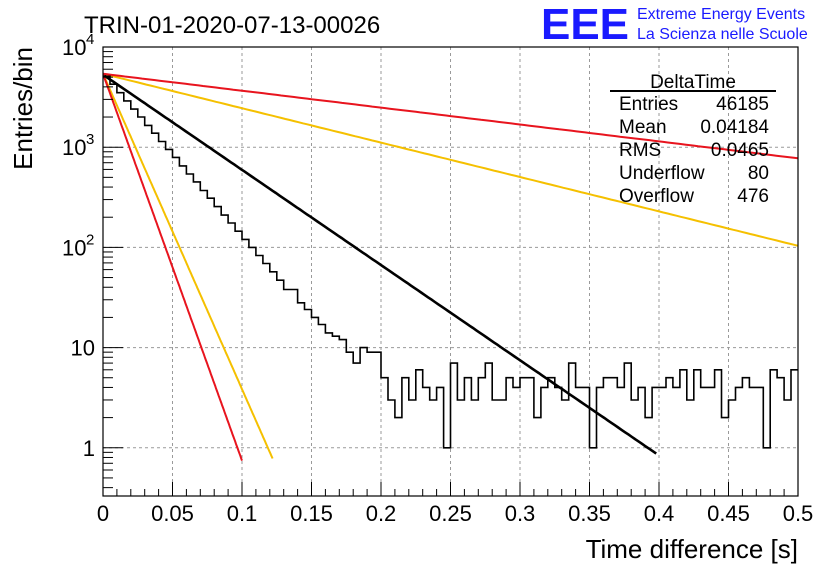 The width and height of the screenshot is (836, 572). I want to click on x-tick-labels: 0 0.05 0.1 0.15 0.2 0.25 0.3 0.35 0.4 0.45 0.5, so click(455, 513).